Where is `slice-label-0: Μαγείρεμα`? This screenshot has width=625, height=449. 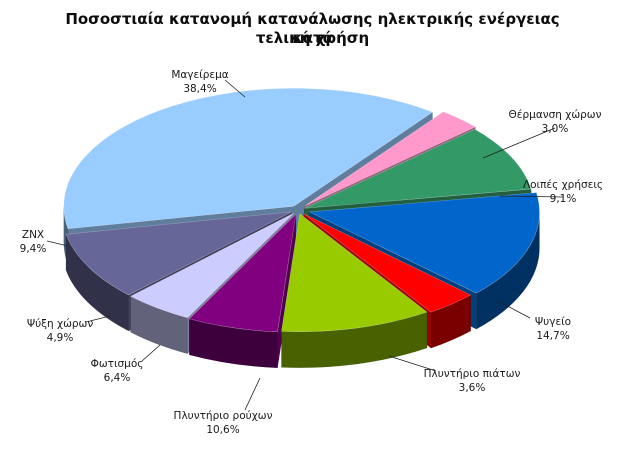
slice-label-0: Μαγείρεμα is located at coordinates (199, 75).